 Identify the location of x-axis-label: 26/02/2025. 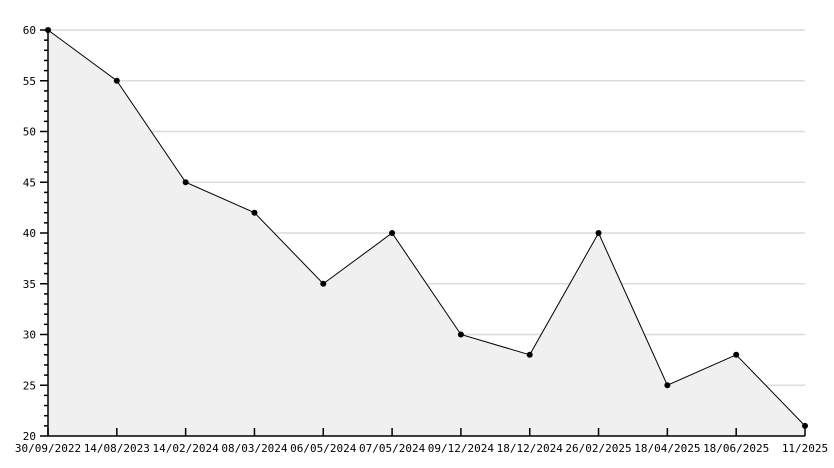
(598, 448).